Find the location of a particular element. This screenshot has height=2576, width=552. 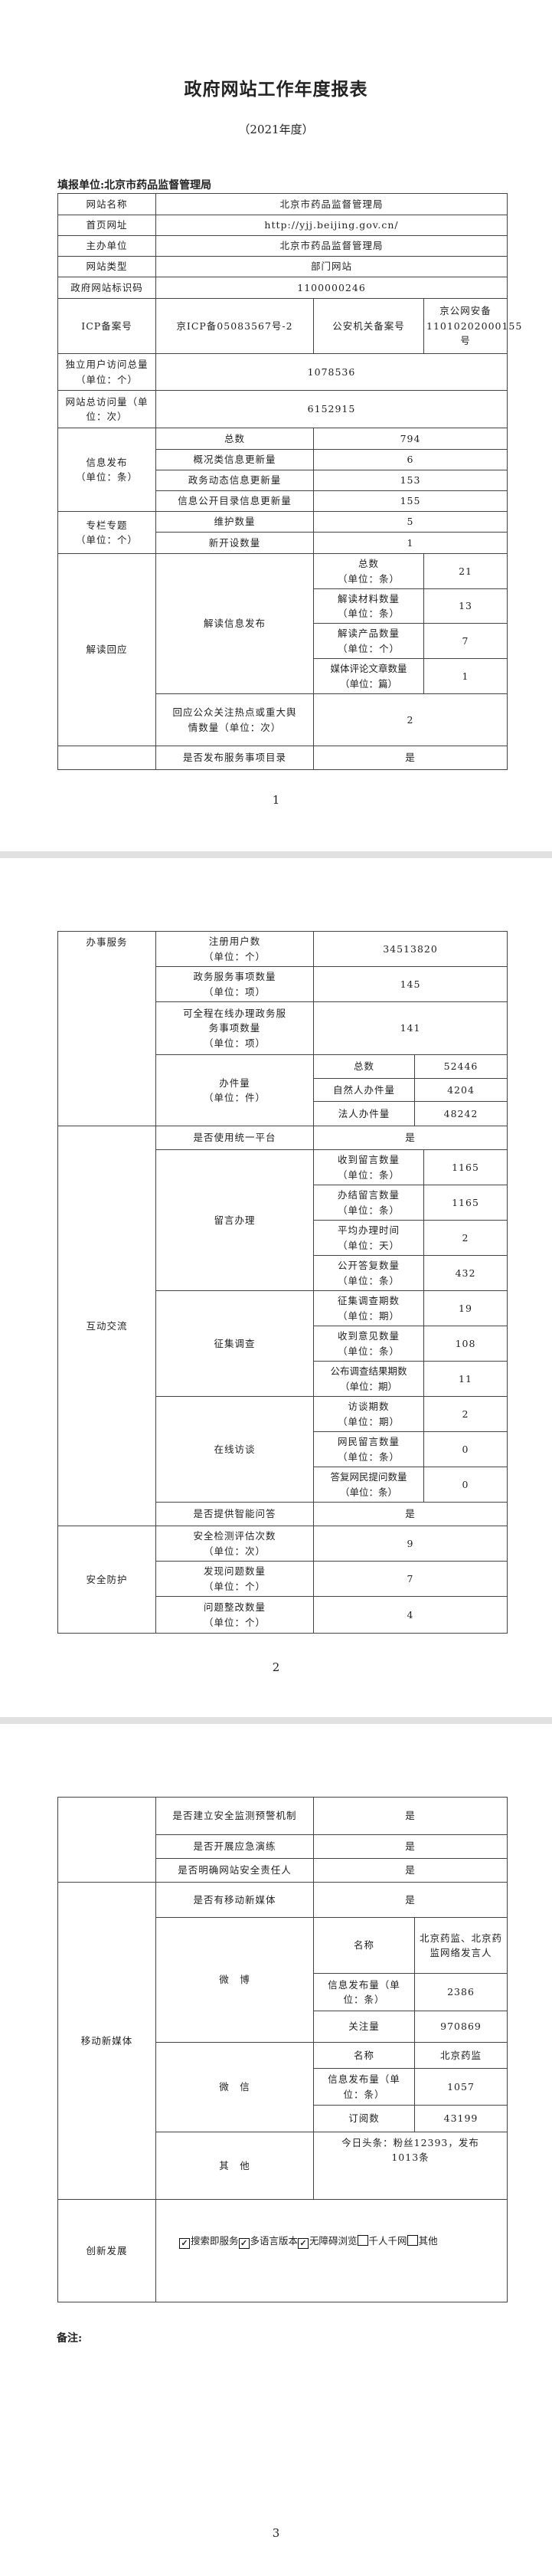

sub-group-label: 微 信 is located at coordinates (234, 2087).